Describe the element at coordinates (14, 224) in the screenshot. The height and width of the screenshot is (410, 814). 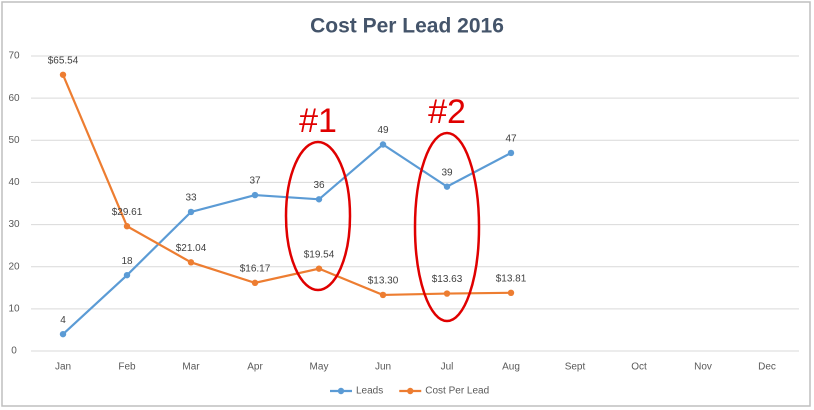
I see `y-tick-label: 30` at that location.